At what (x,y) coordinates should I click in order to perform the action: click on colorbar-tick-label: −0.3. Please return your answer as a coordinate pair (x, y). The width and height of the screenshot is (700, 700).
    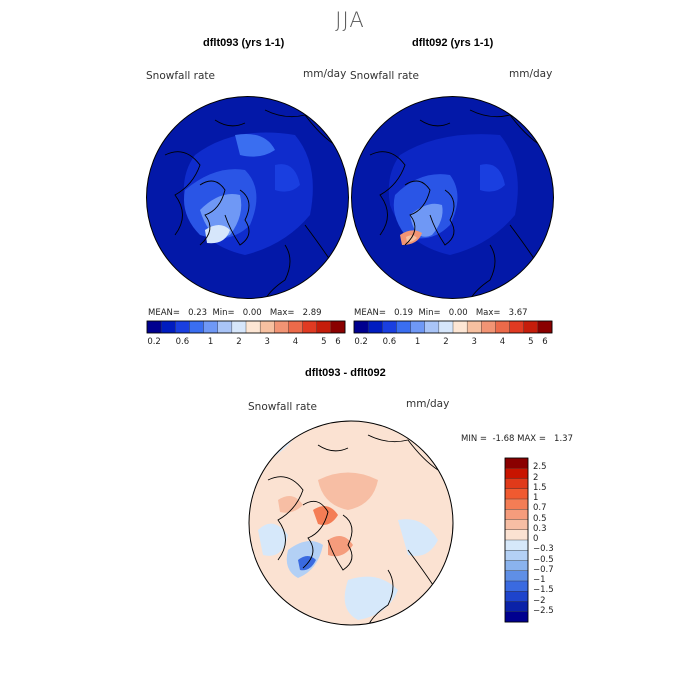
    Looking at the image, I should click on (543, 549).